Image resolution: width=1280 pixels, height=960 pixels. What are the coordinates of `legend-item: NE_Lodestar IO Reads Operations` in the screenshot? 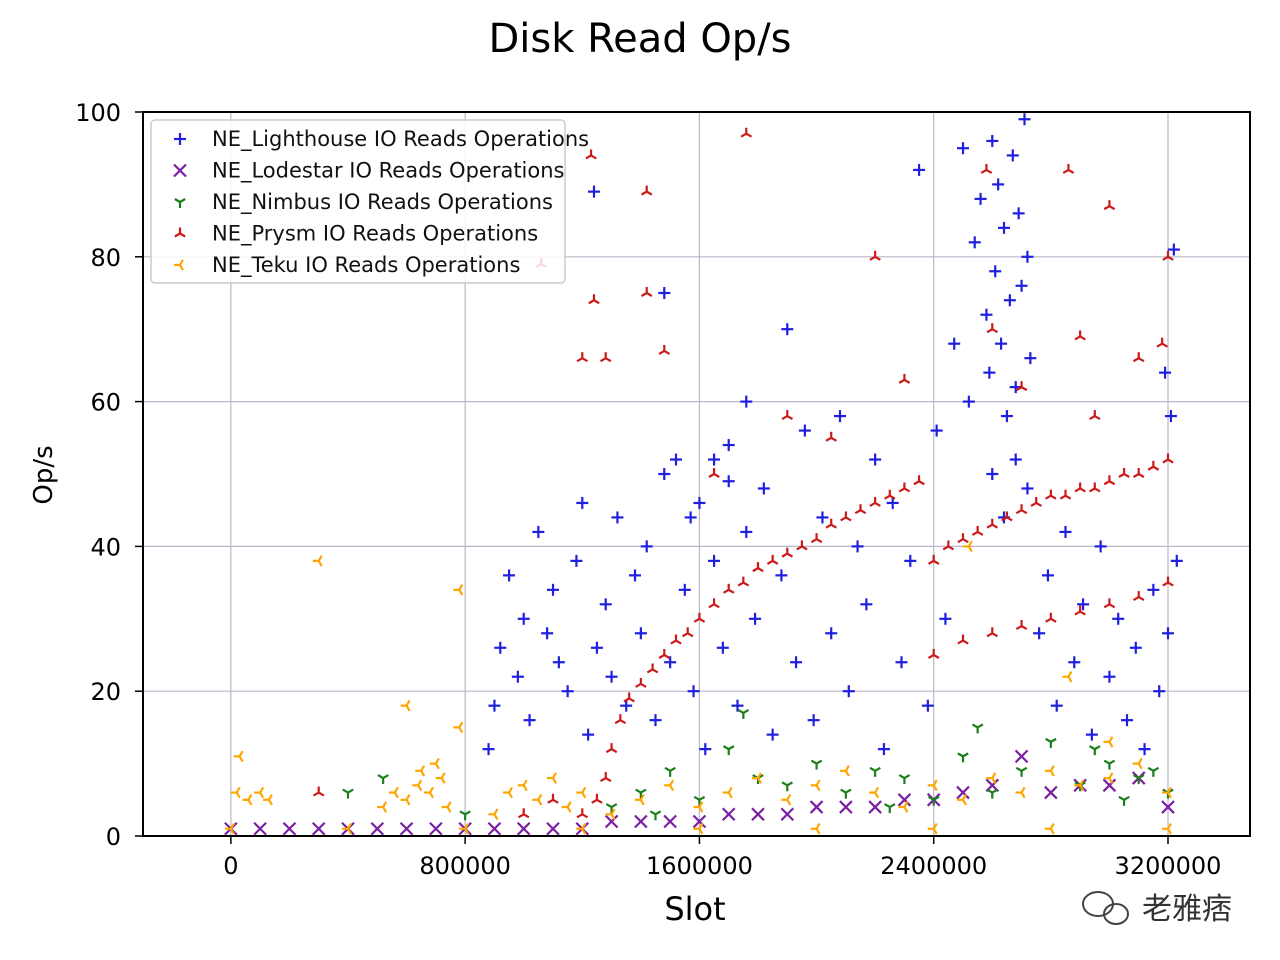 It's located at (369, 171).